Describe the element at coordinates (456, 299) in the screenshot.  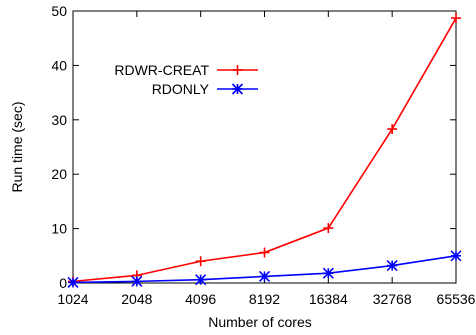
I see `x-tick-label: 65536` at that location.